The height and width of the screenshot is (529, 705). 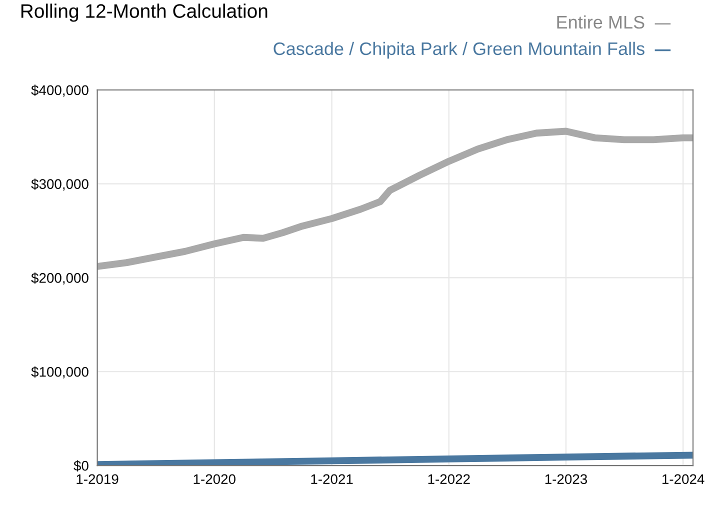 I want to click on x-tick-label: 1-2024, so click(x=683, y=479).